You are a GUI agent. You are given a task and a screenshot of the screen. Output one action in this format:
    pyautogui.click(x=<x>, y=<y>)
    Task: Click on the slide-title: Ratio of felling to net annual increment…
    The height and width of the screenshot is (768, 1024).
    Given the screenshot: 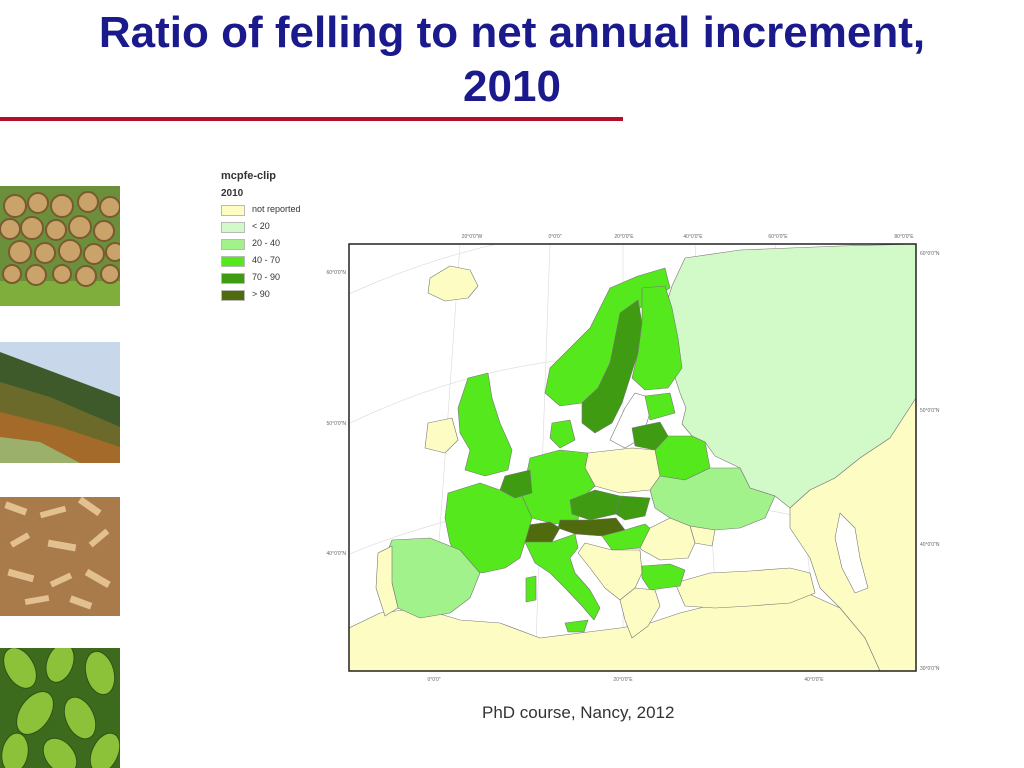 What is the action you would take?
    pyautogui.click(x=512, y=60)
    